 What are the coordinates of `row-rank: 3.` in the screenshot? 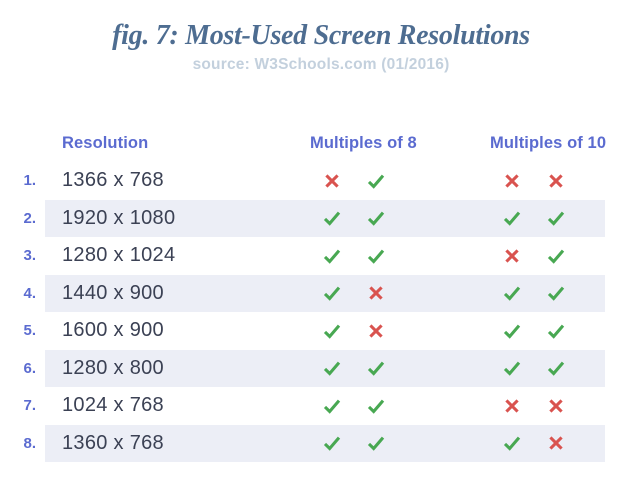 It's located at (29, 256).